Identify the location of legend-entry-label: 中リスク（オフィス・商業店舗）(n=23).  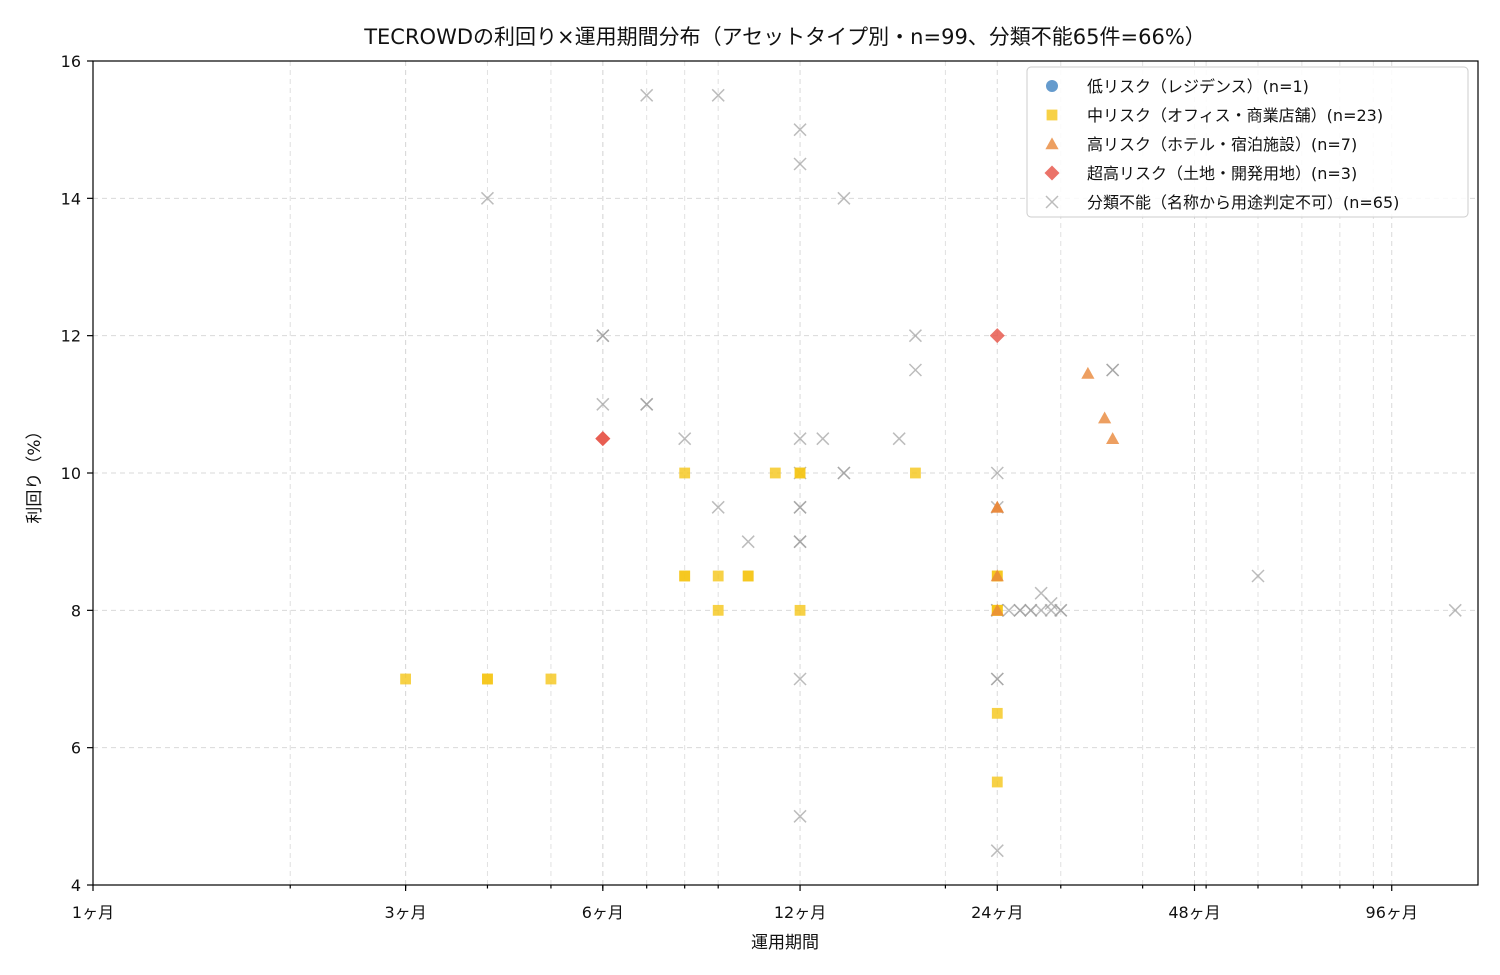
(1235, 115).